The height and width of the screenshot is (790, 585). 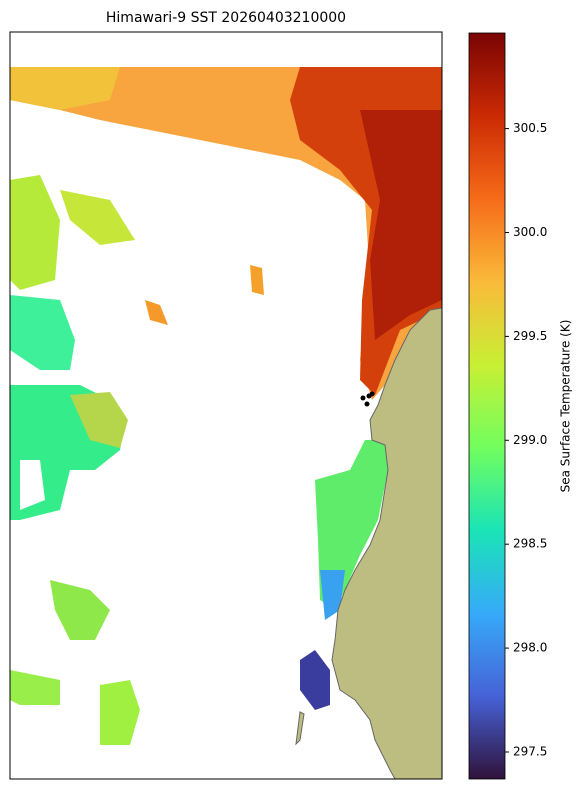 I want to click on colorbar-tick-label: 299.0, so click(x=530, y=440).